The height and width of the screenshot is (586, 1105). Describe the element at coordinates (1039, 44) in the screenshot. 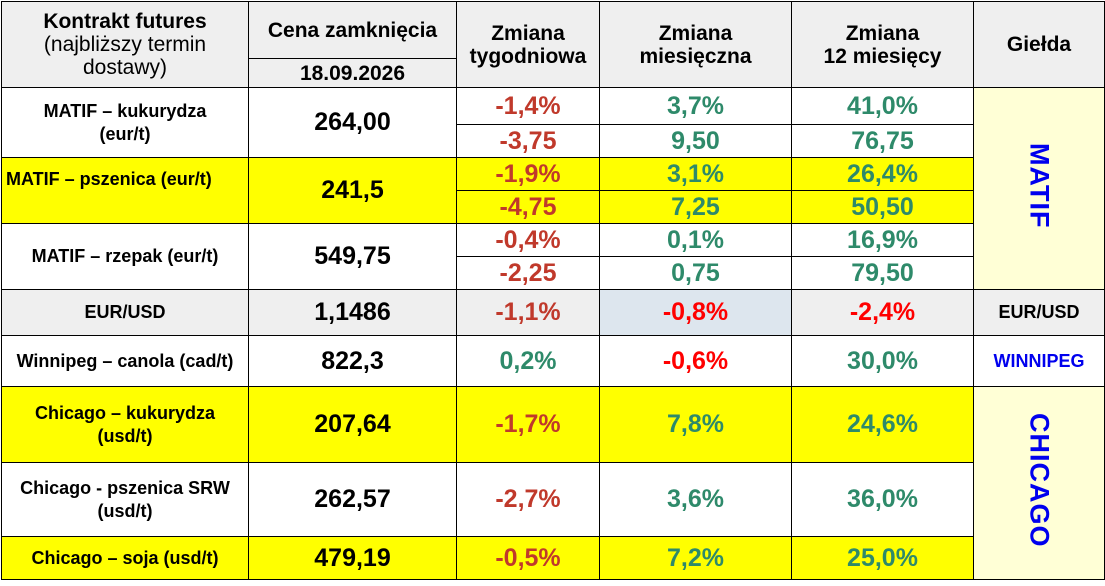

I see `header-exchange: Giełda` at that location.